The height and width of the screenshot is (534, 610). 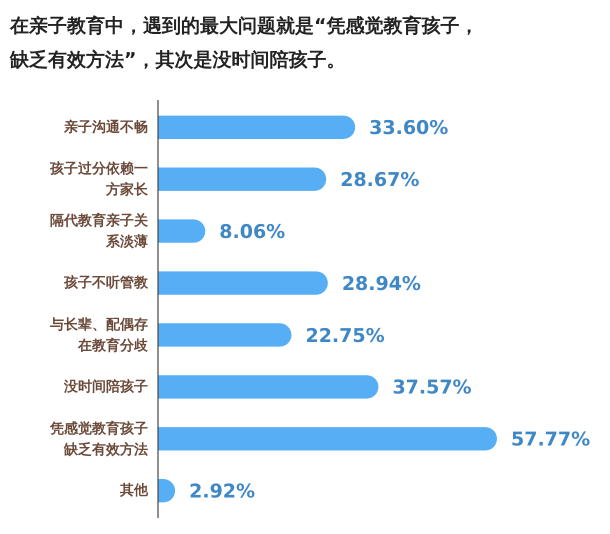 What do you see at coordinates (243, 43) in the screenshot?
I see `chart-title: 在亲子教育中，遇到的最大问题就是“凭感觉教育孩子，缺乏有效方法”，其次是没时间陪孩子。` at bounding box center [243, 43].